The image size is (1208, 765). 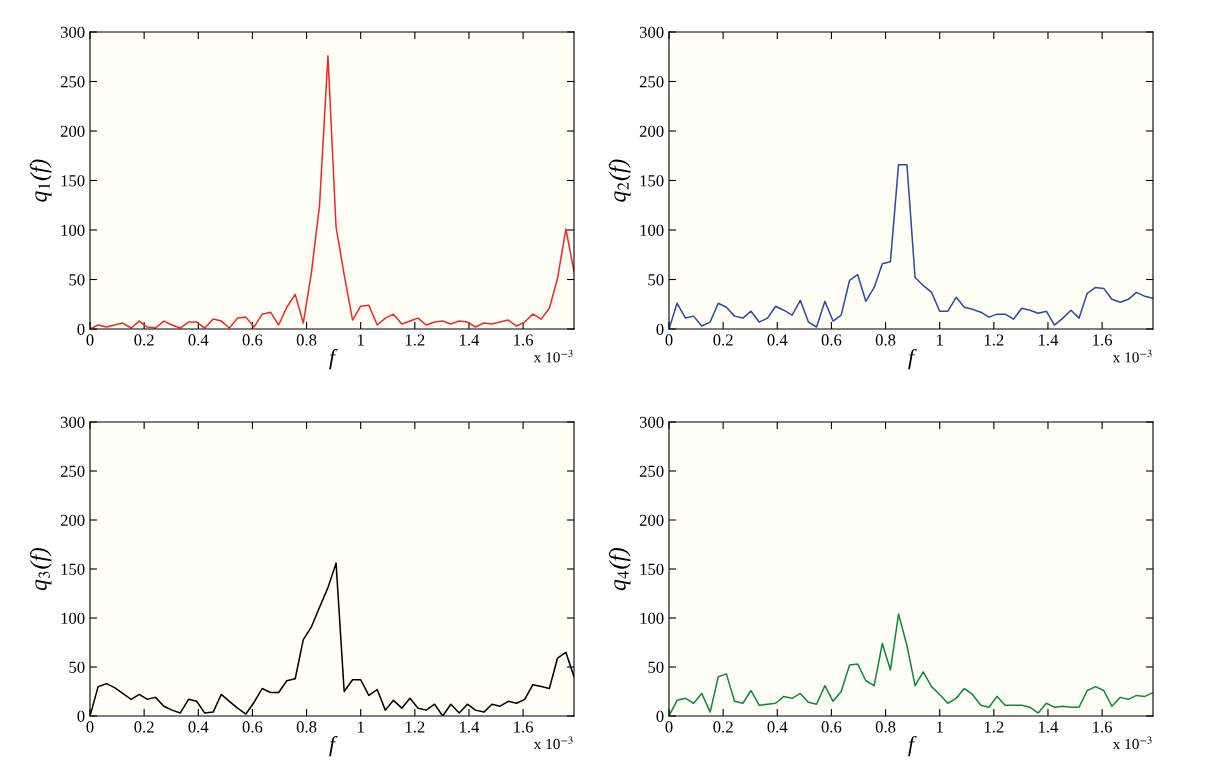 I want to click on y-axis-title: q$_{3}$(f), so click(x=40, y=569).